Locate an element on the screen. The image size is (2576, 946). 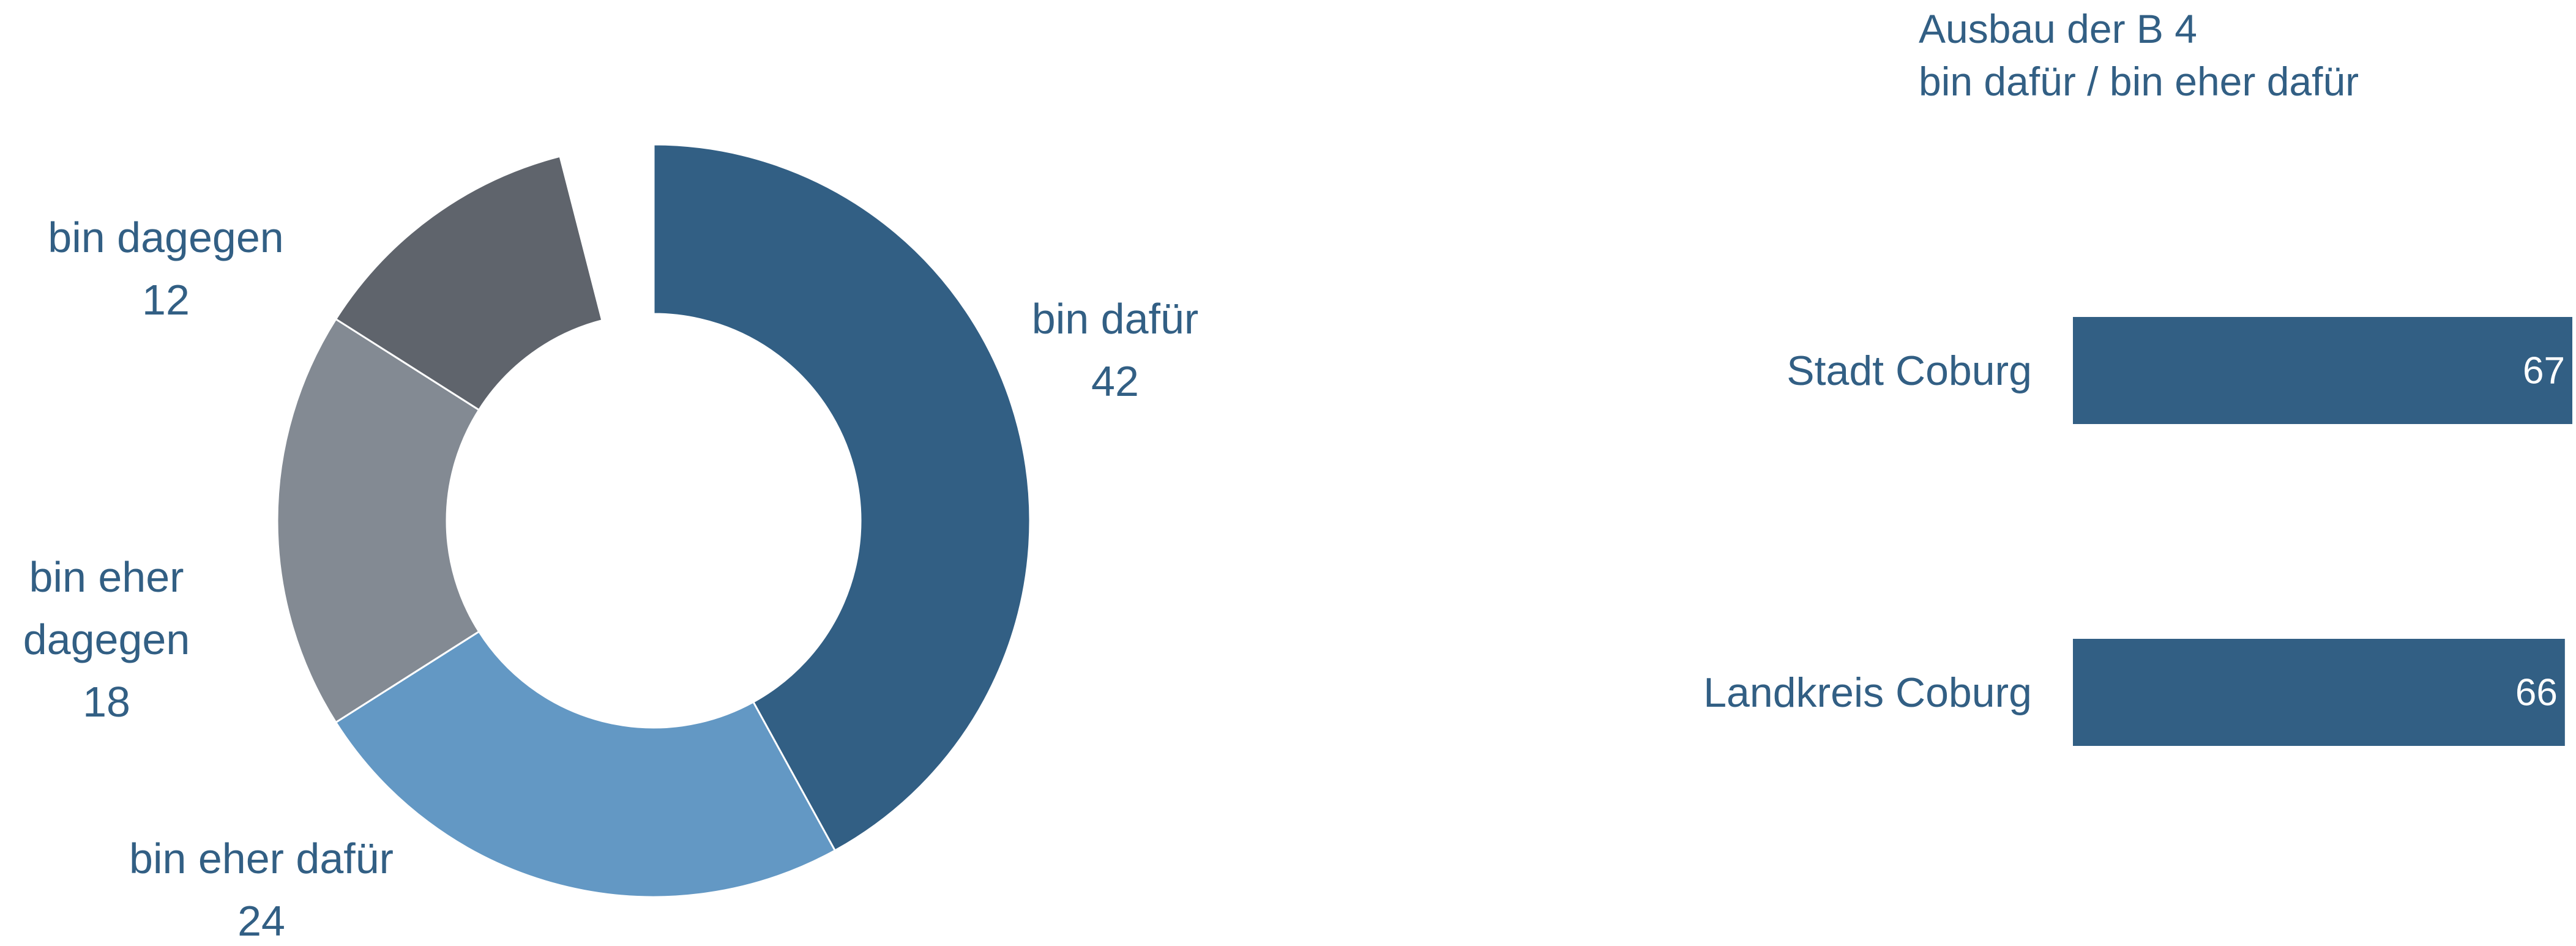
bar-chart-subtitle: bin dafür / bin eher dafür is located at coordinates (2139, 81).